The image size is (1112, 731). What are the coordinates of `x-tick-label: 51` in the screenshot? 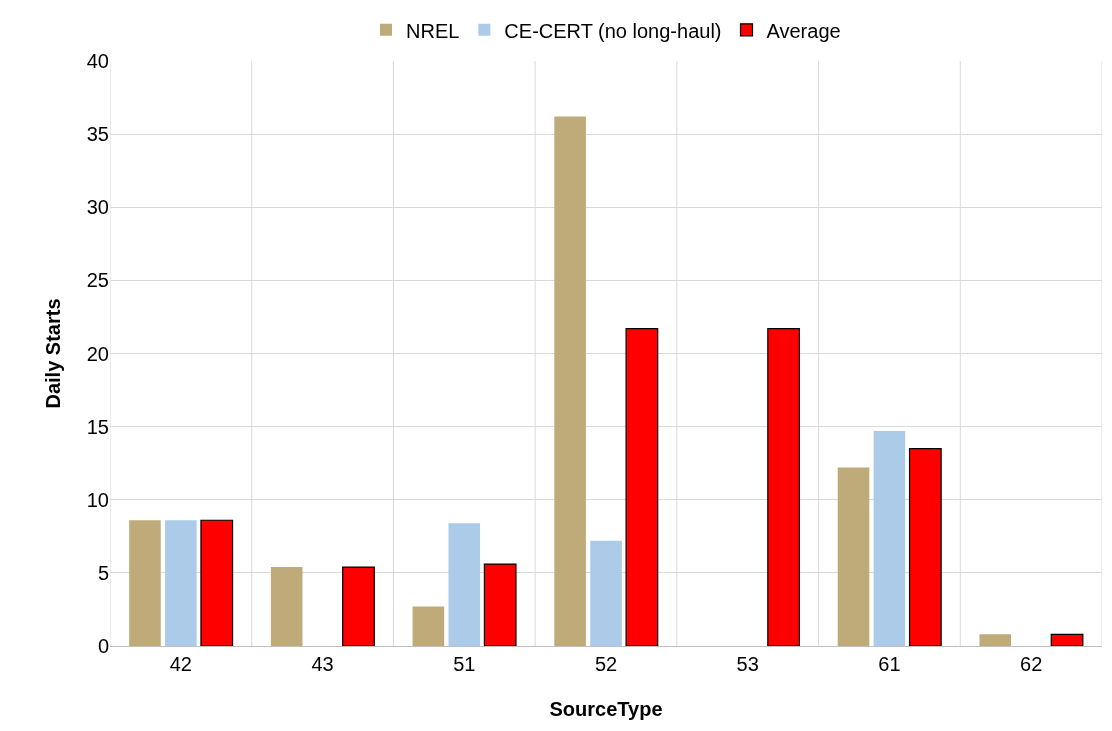 It's located at (464, 664).